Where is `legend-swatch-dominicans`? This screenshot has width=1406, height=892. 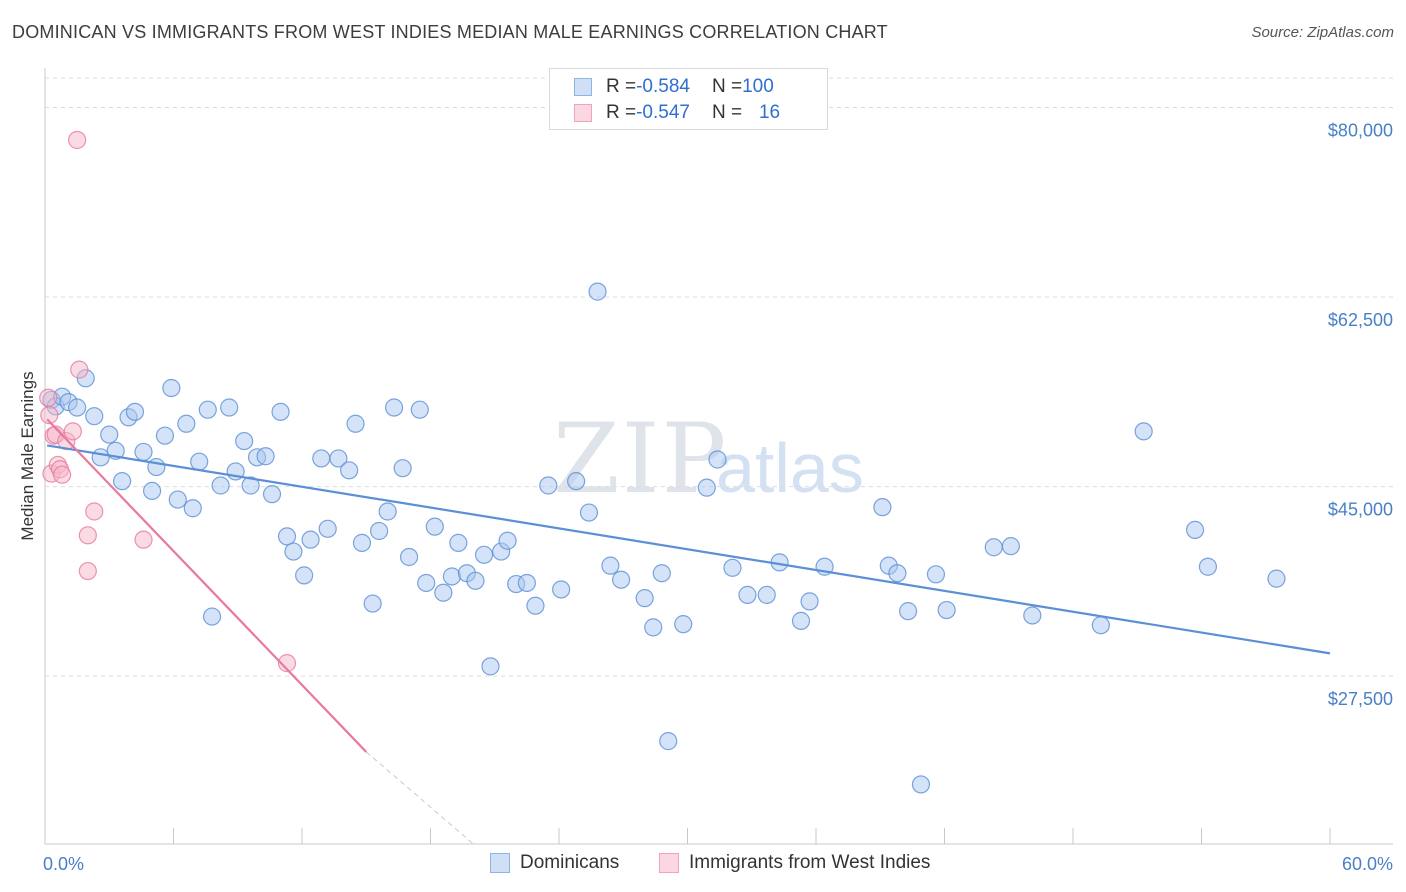
legend-swatch-dominicans is located at coordinates (500, 863).